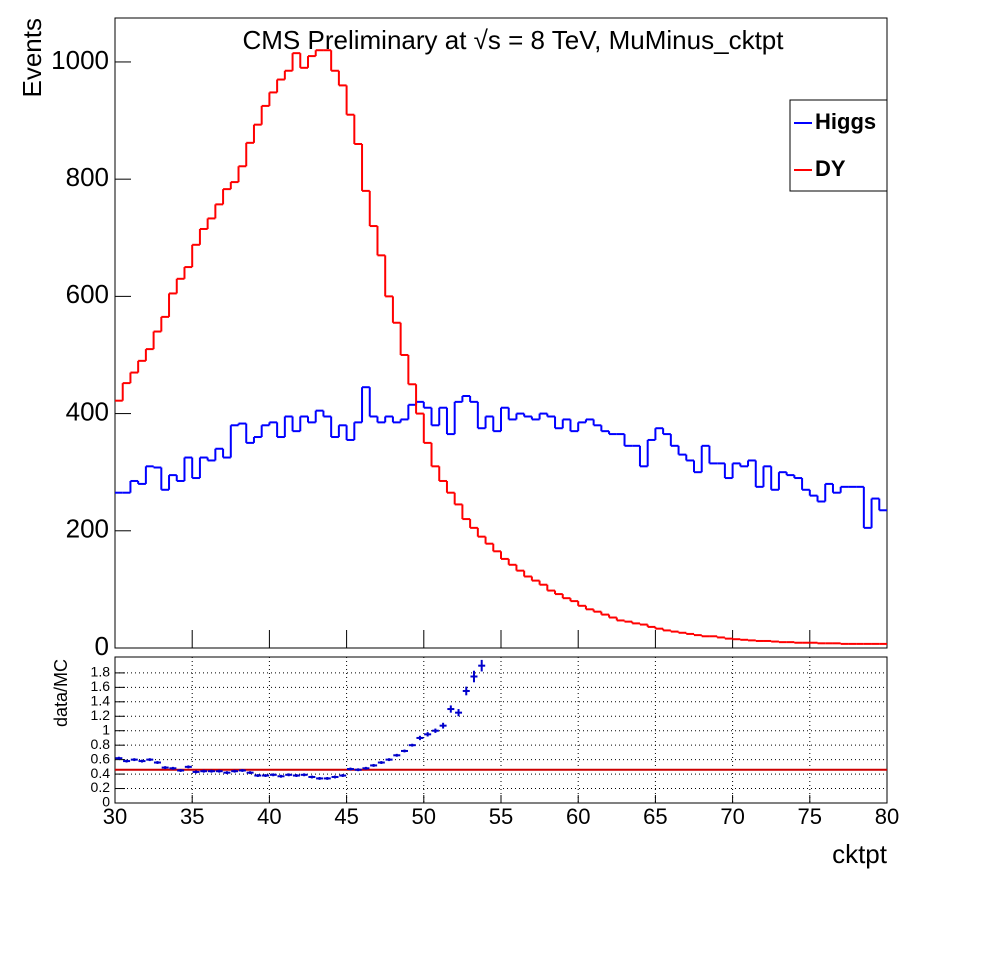 This screenshot has height=974, width=996. I want to click on y-axis-label: data/MC, so click(61, 693).